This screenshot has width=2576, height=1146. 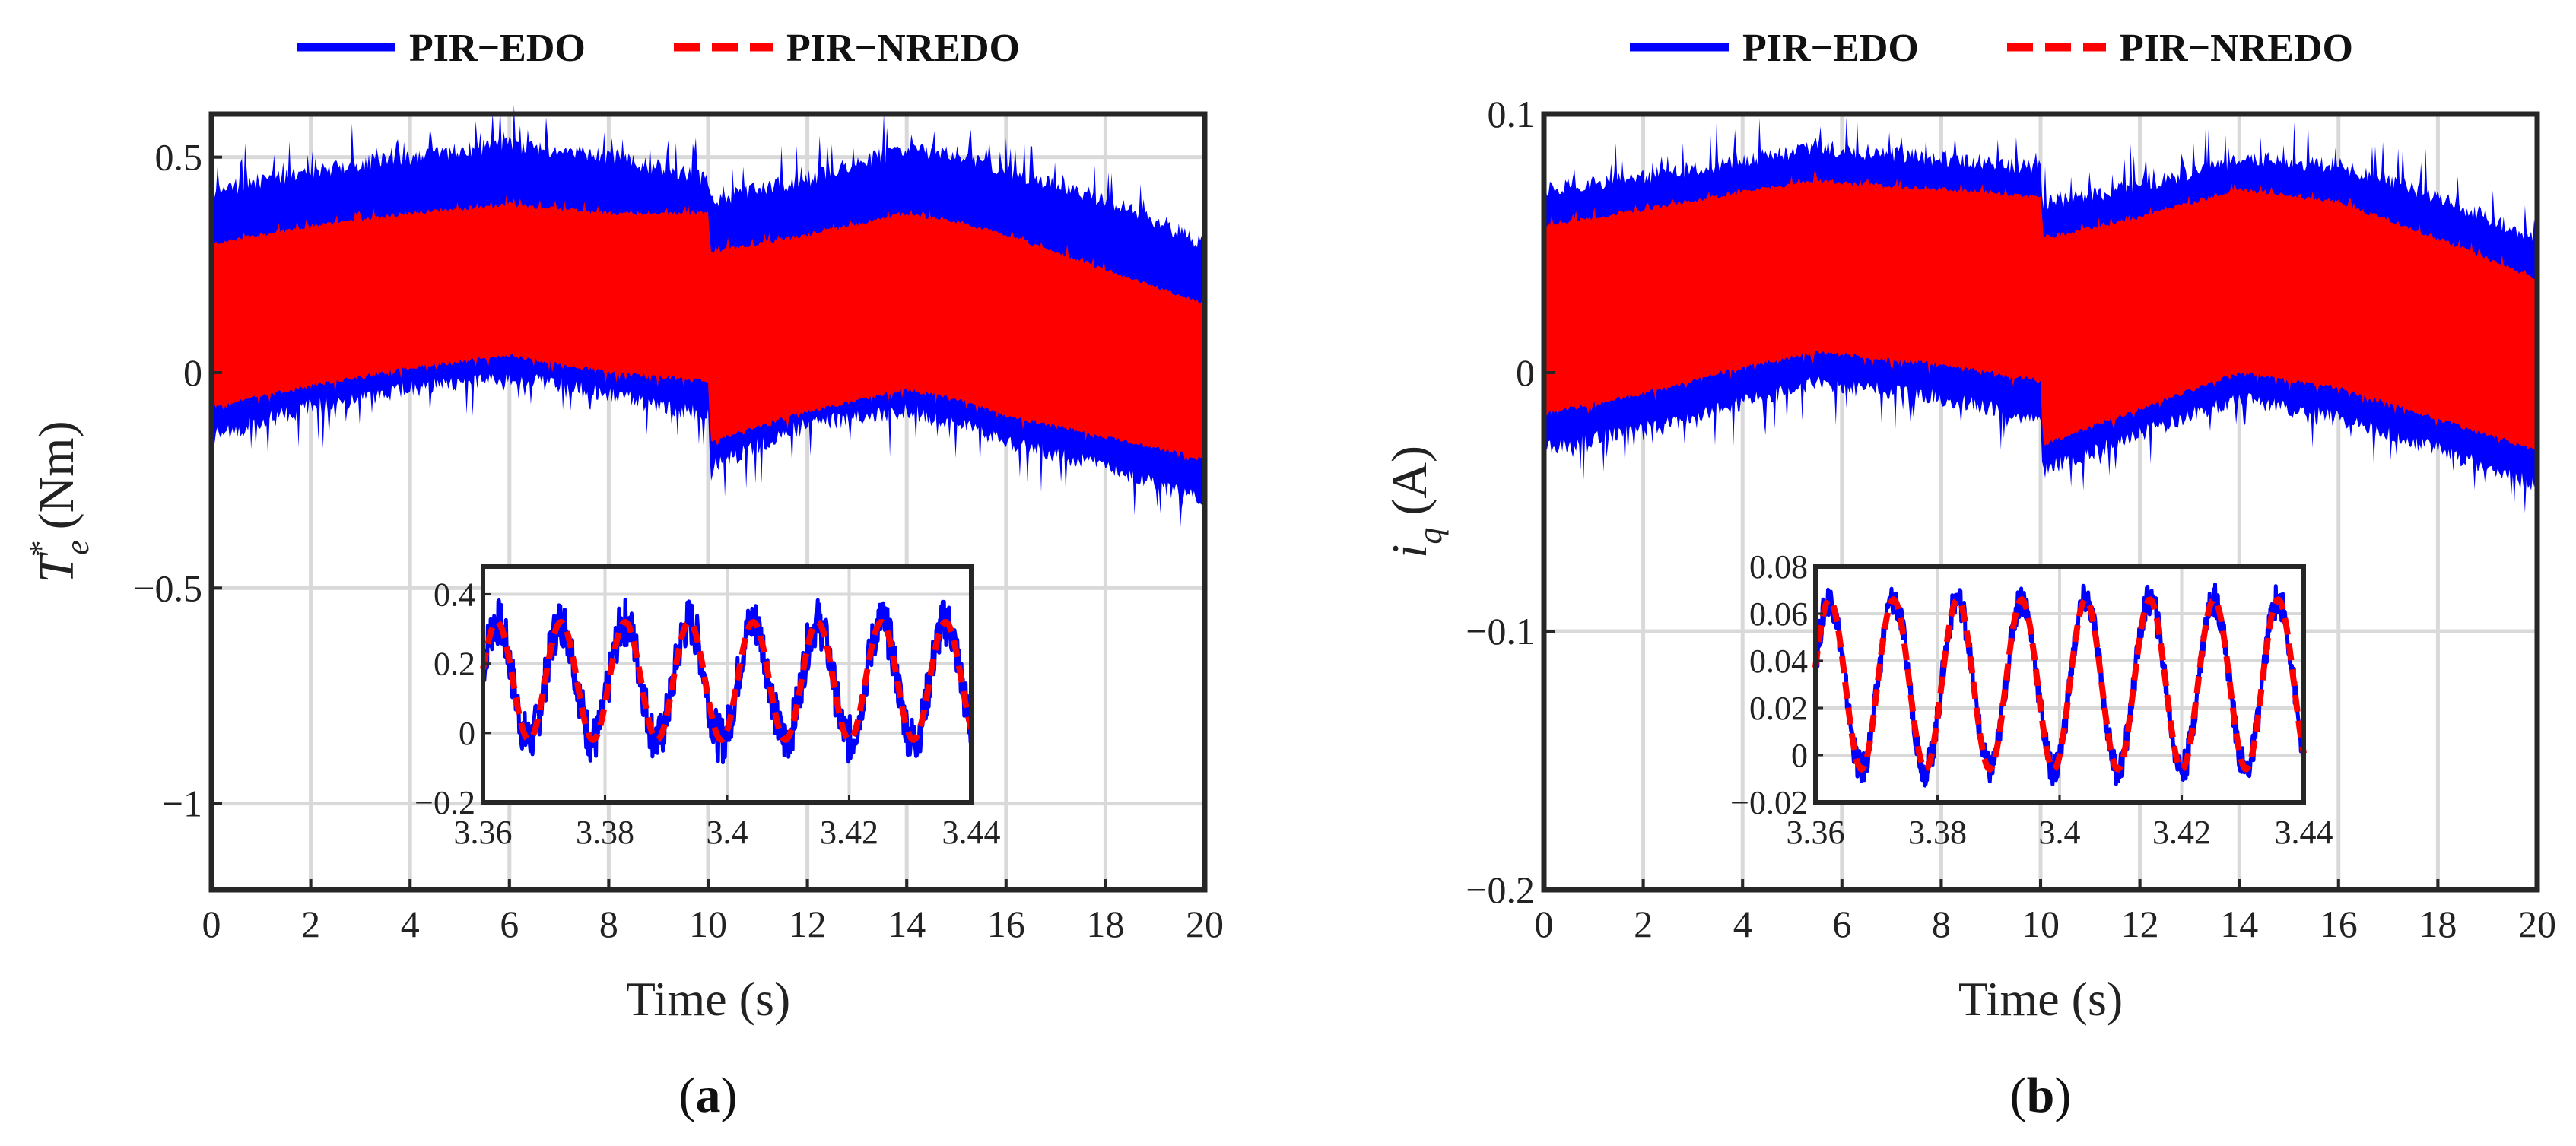 I want to click on y-tick-label-a-0: −1, so click(x=182, y=804).